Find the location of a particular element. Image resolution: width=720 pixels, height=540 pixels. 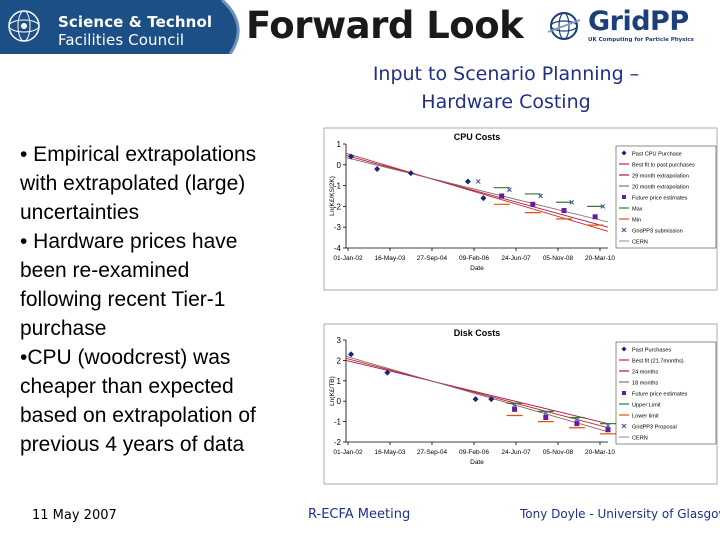

legend-label: Upper Limit is located at coordinates (646, 406).